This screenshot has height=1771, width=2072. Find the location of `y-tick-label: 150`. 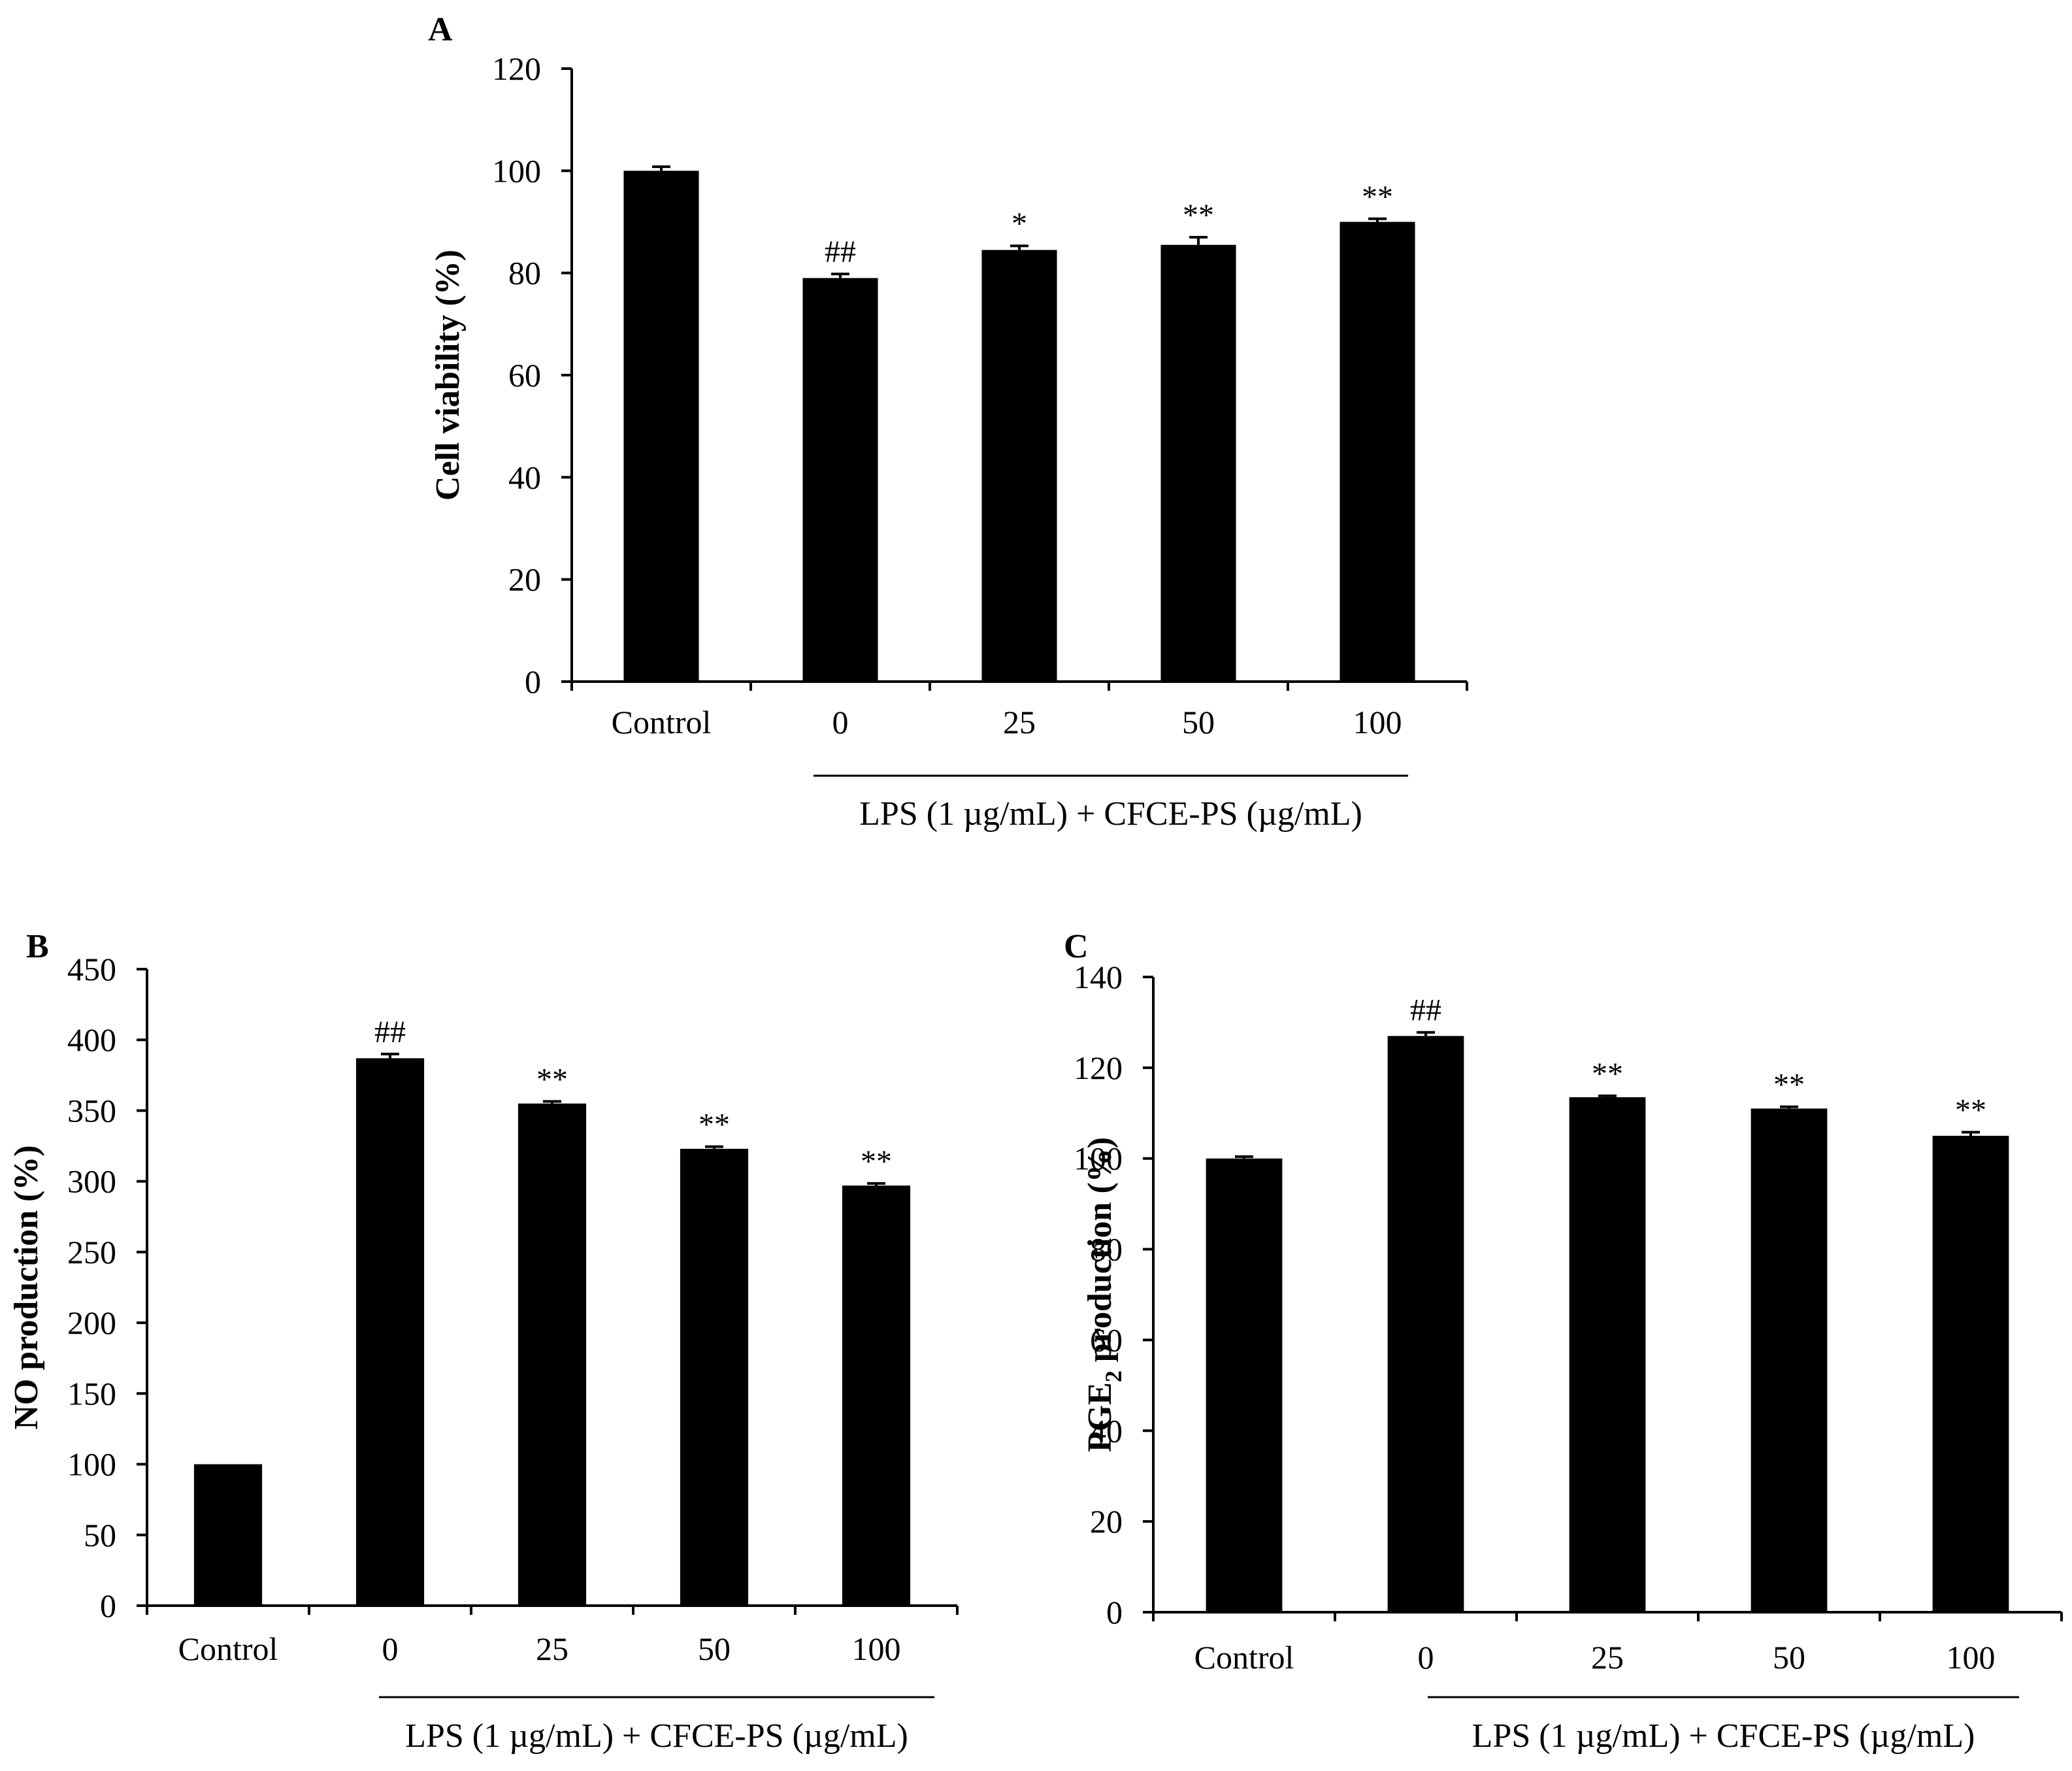

y-tick-label: 150 is located at coordinates (92, 1394).